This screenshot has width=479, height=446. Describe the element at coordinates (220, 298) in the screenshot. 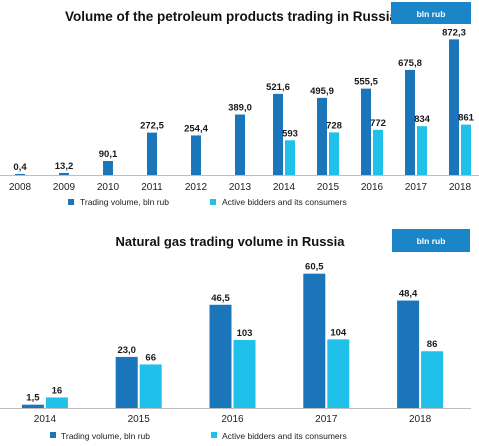

I see `label-trading-2016: 46,5` at that location.